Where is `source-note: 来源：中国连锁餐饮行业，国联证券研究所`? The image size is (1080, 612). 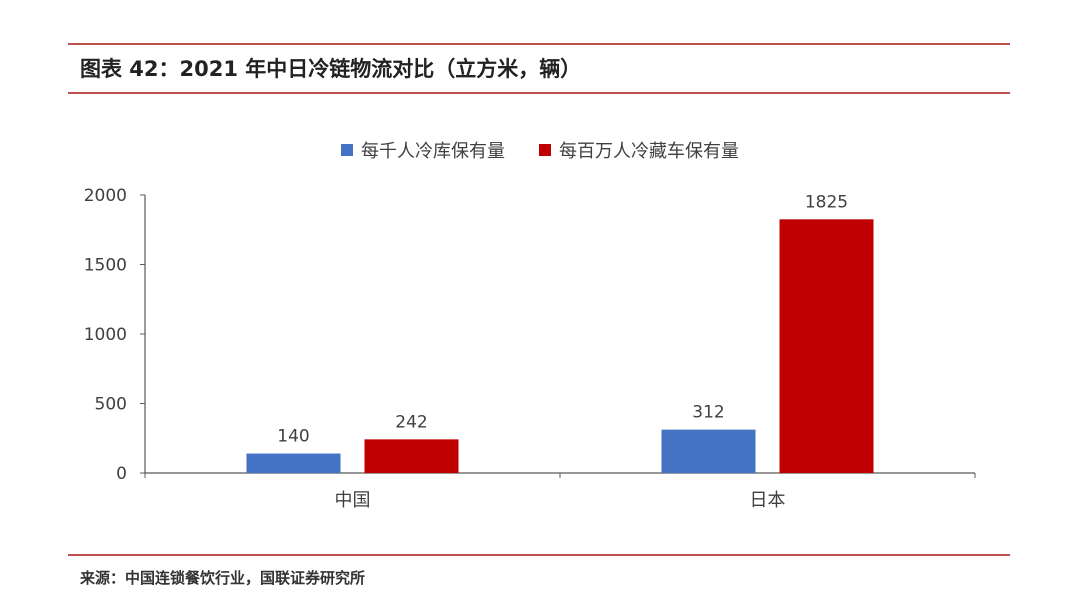
source-note: 来源：中国连锁餐饮行业，国联证券研究所 is located at coordinates (223, 578).